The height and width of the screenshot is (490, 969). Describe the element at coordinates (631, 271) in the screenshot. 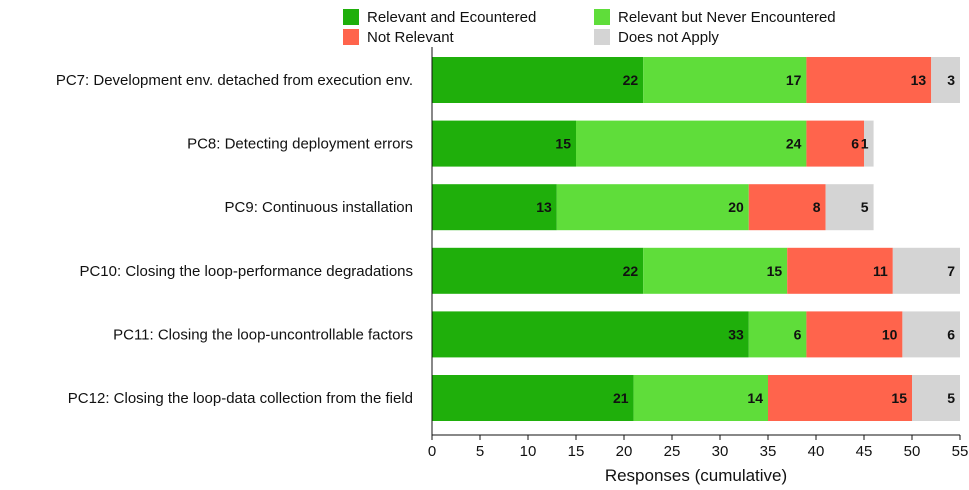

I see `value-label-row3-series0: 22` at that location.